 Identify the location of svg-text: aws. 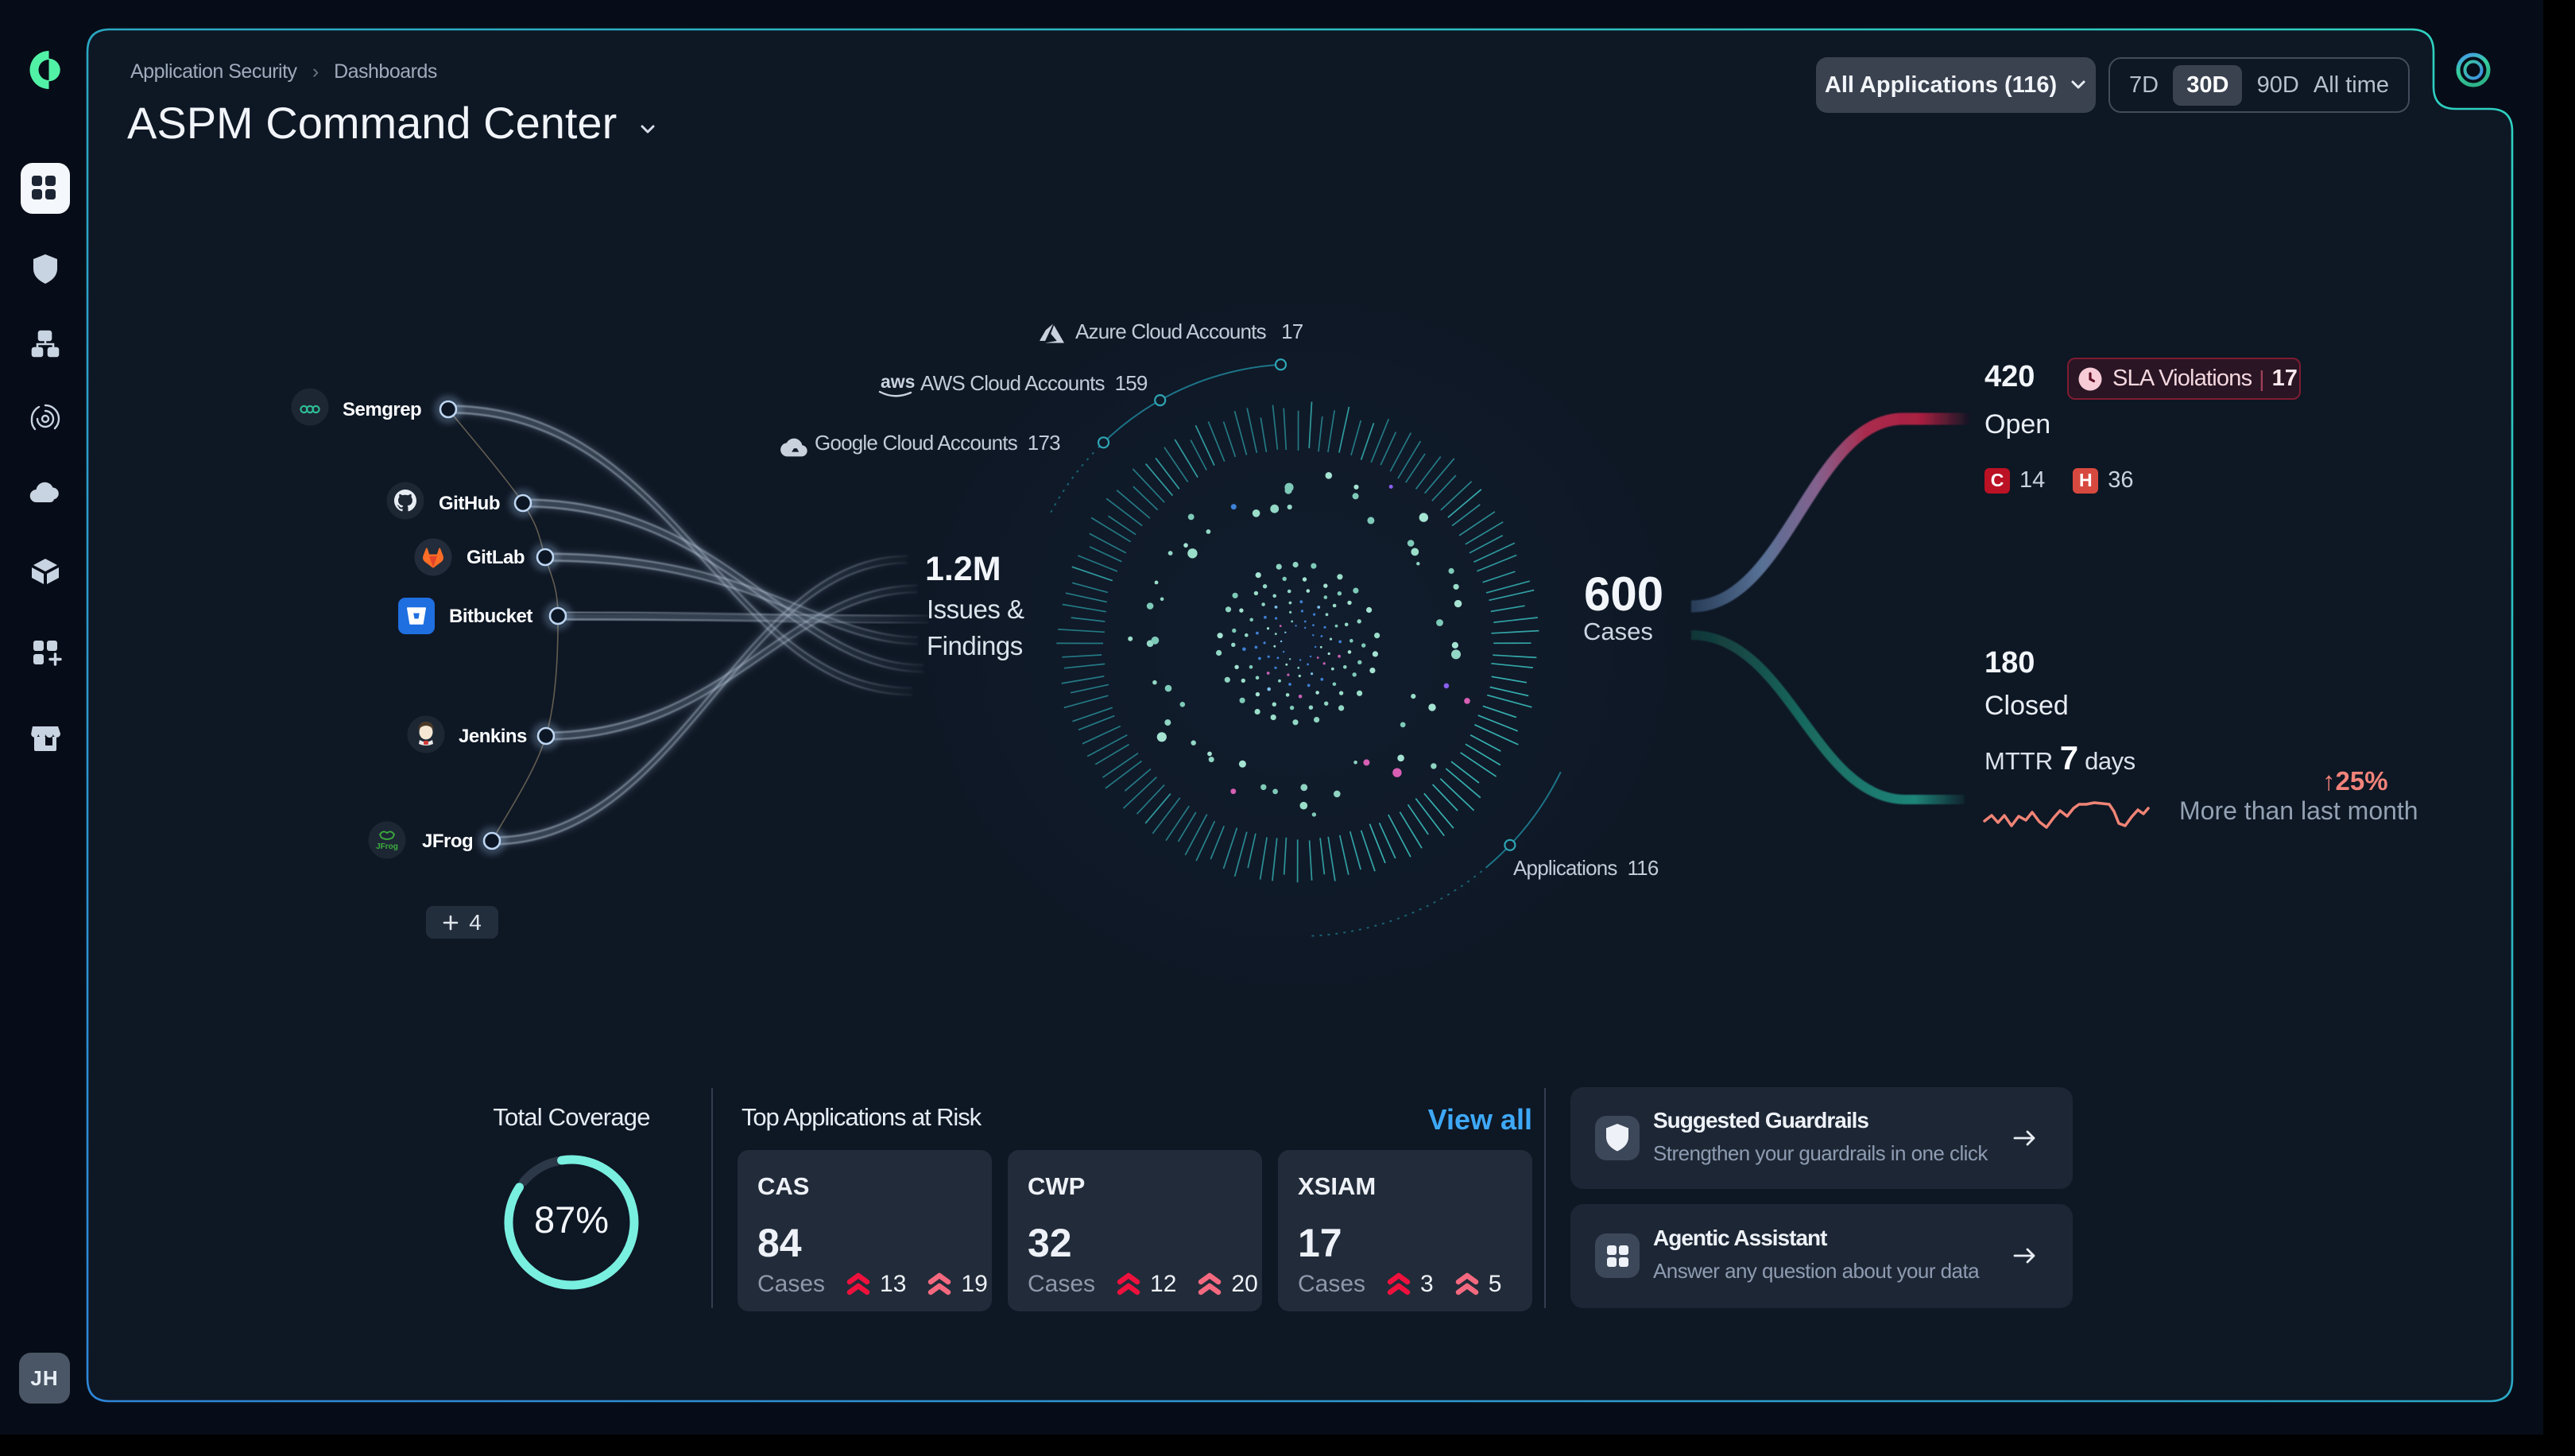
(898, 381).